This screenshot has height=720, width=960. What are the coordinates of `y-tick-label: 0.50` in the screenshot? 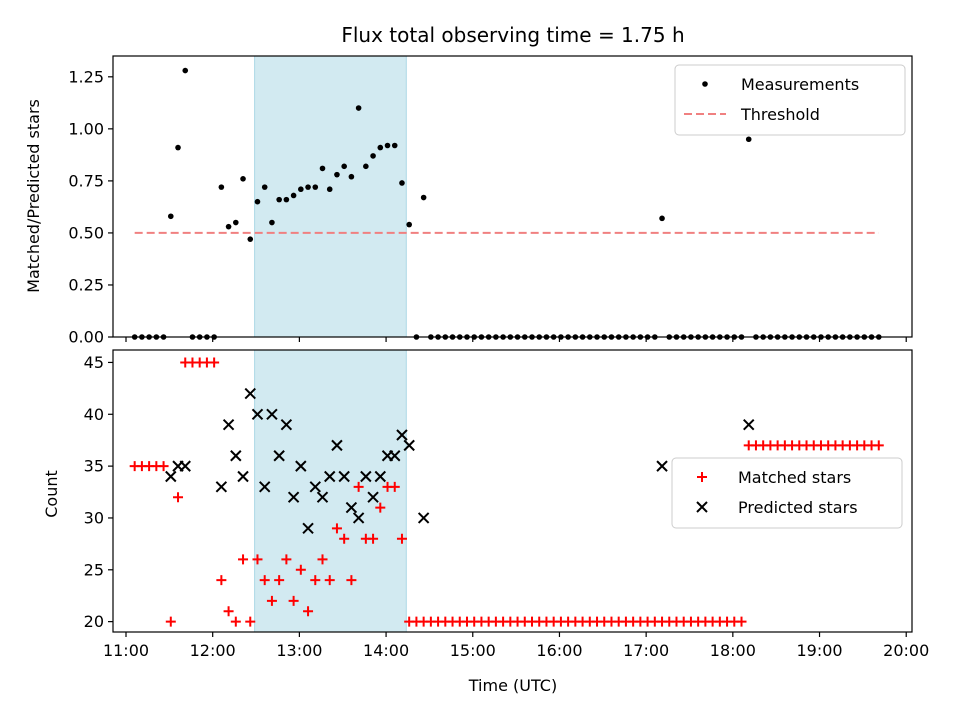 It's located at (86, 232).